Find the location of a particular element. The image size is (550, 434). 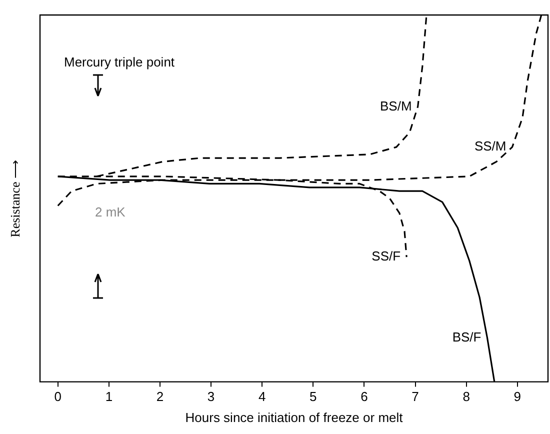

series-label: SS/M is located at coordinates (490, 146).